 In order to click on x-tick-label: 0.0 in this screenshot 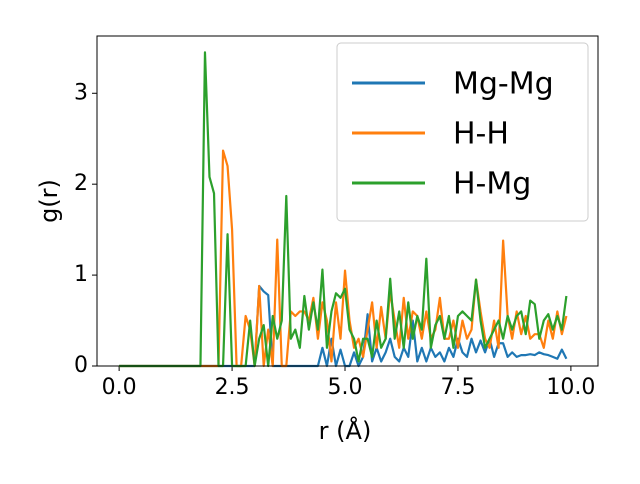, I will do `click(119, 387)`.